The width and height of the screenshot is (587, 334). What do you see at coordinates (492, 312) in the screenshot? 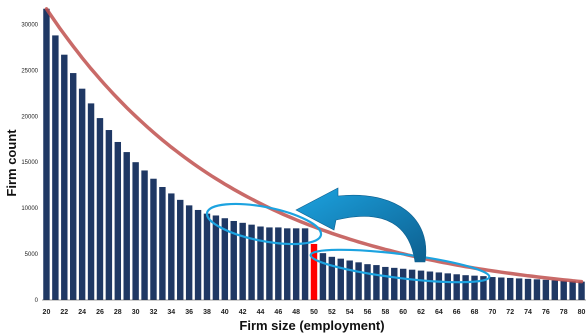
I see `x-tick-label: 70` at bounding box center [492, 312].